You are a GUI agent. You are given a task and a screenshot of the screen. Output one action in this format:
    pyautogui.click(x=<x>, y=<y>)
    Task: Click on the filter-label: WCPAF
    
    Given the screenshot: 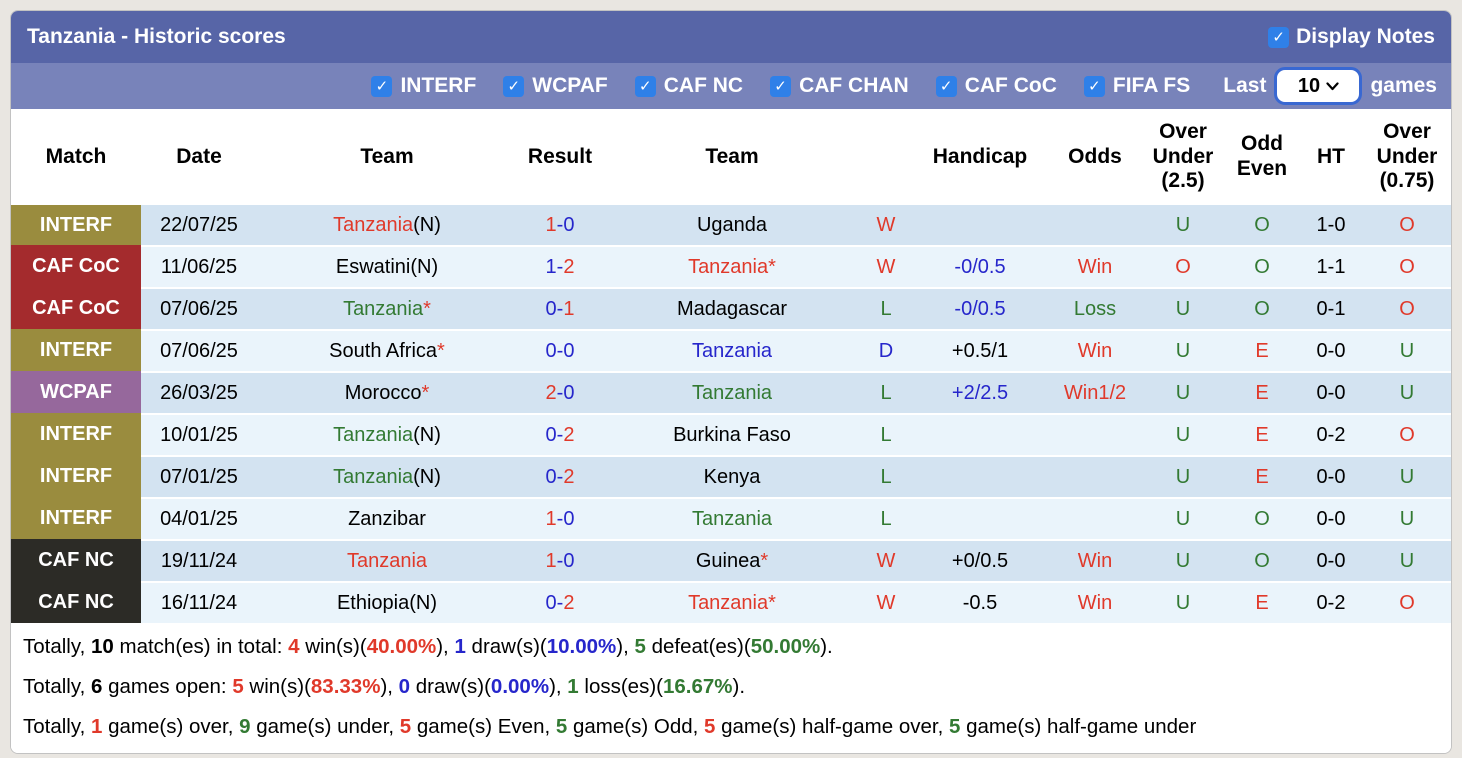 What is the action you would take?
    pyautogui.click(x=570, y=85)
    